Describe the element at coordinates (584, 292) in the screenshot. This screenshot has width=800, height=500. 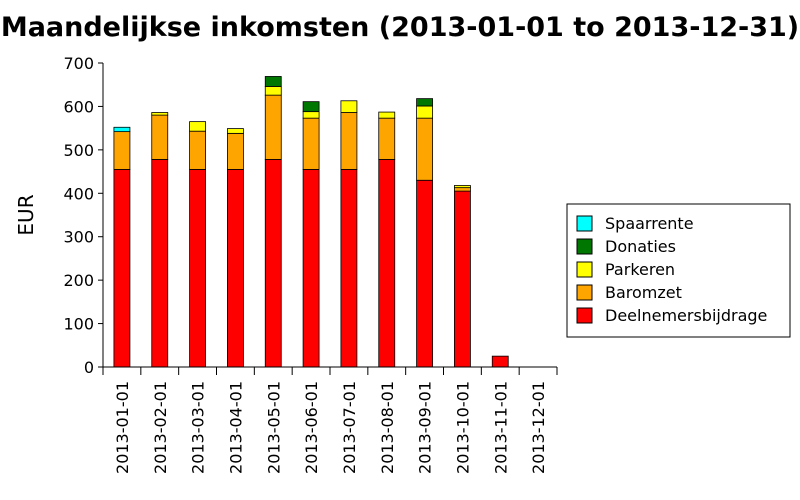
I see `legend-swatch-baromzet` at that location.